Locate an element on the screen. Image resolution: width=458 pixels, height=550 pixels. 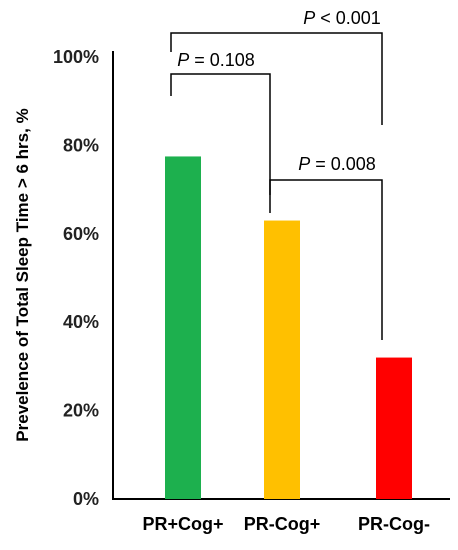
x-tick-label: PR-Cog+ is located at coordinates (282, 524).